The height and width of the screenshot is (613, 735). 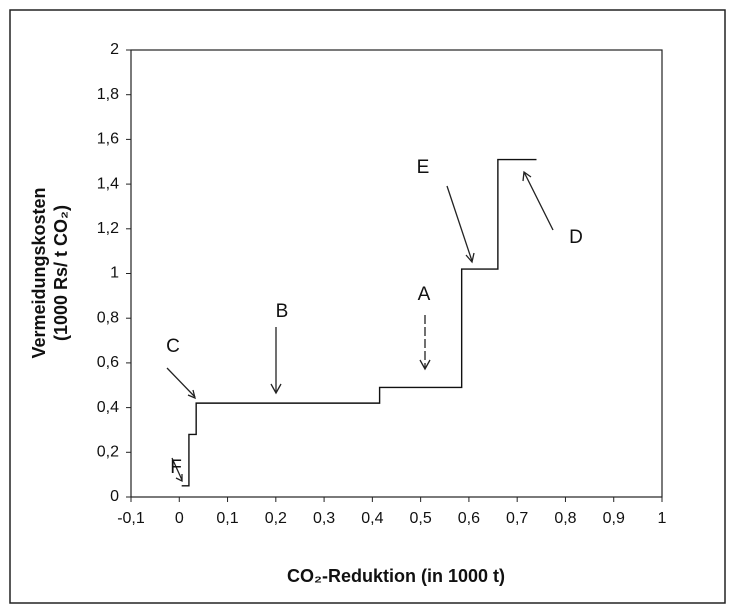 I want to click on x-tick-label: 1, so click(x=662, y=518).